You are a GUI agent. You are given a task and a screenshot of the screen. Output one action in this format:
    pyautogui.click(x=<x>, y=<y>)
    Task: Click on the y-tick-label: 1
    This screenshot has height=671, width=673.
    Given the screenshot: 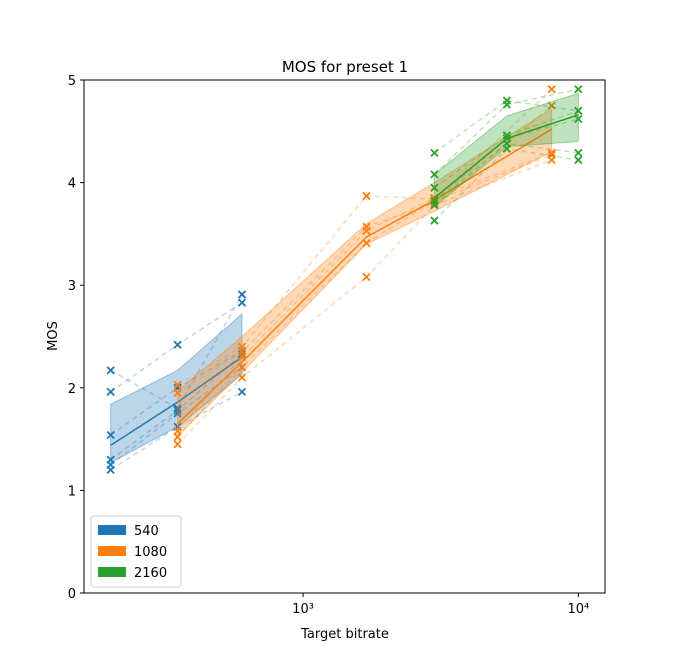 What is the action you would take?
    pyautogui.click(x=72, y=491)
    